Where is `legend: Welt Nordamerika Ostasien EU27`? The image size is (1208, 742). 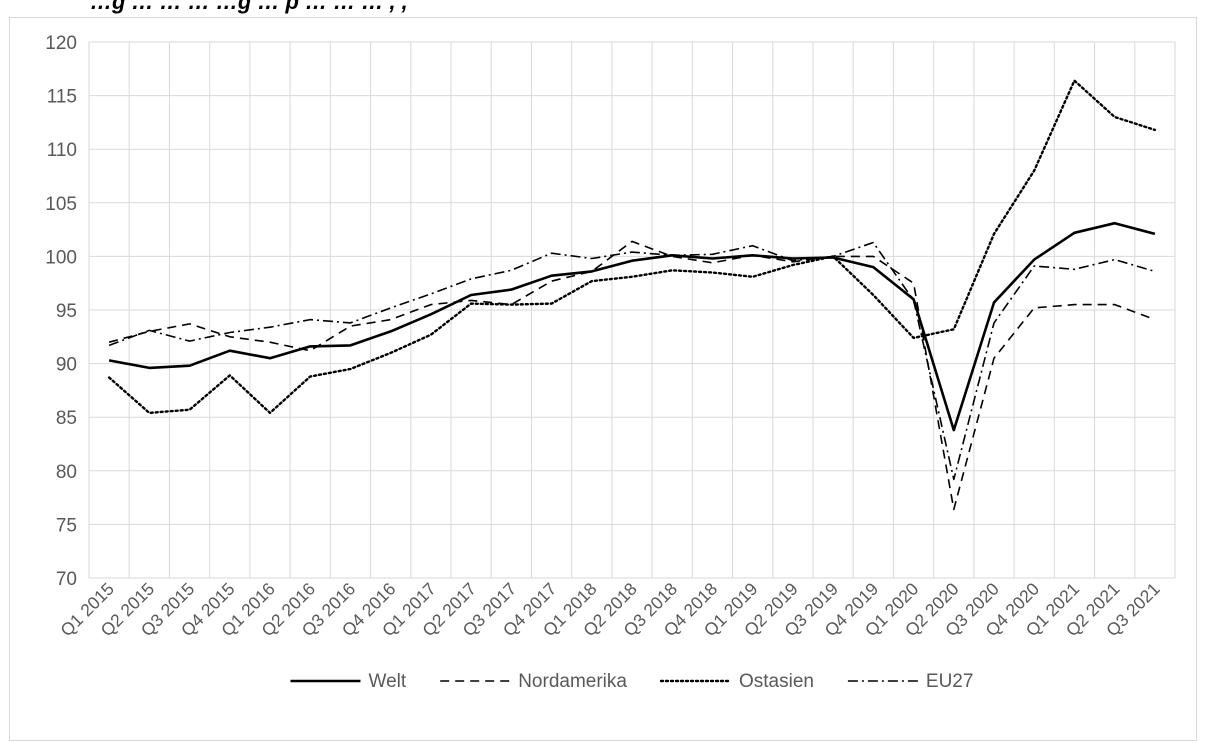 legend: Welt Nordamerika Ostasien EU27 is located at coordinates (632, 681).